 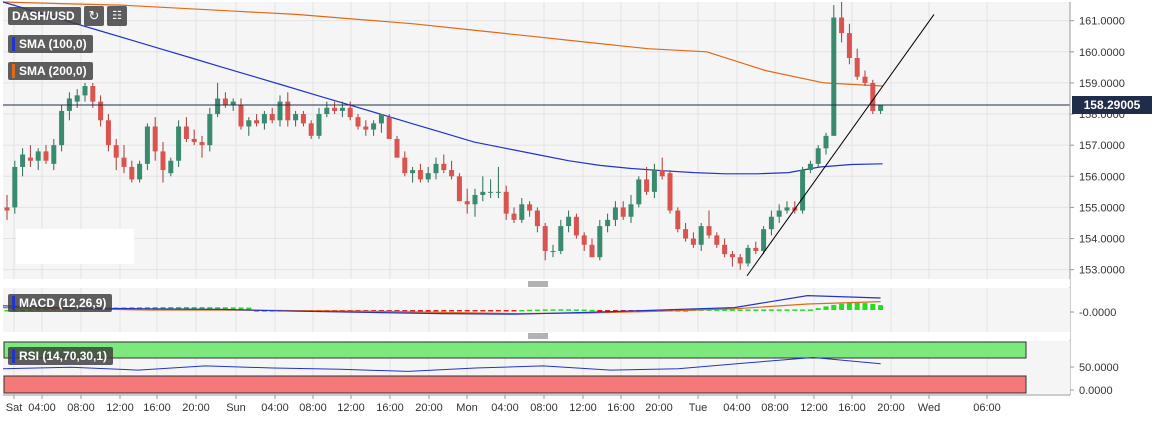 I want to click on price-tick-label: 160.0000, so click(x=1102, y=53).